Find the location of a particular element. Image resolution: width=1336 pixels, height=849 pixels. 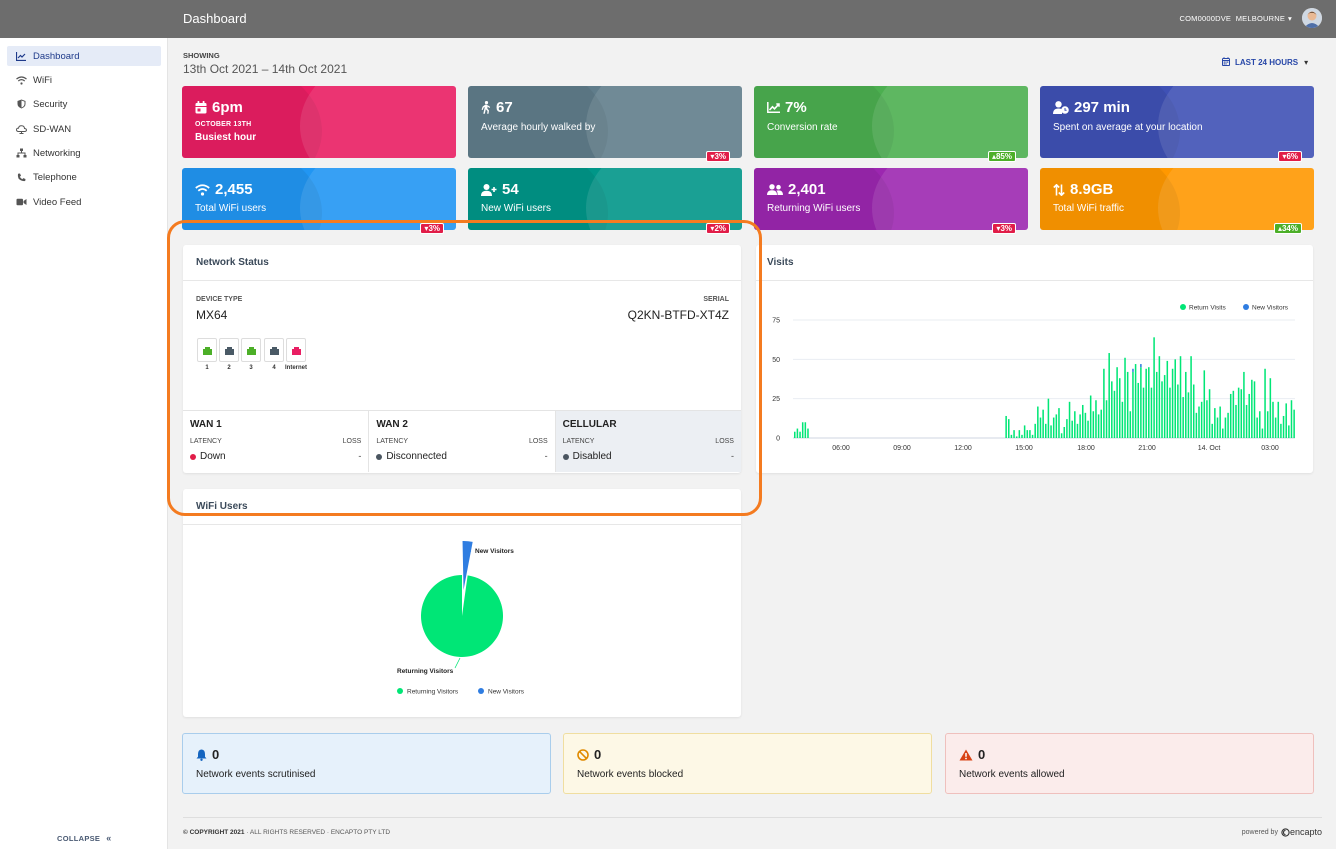

bell-icon is located at coordinates (201, 755).